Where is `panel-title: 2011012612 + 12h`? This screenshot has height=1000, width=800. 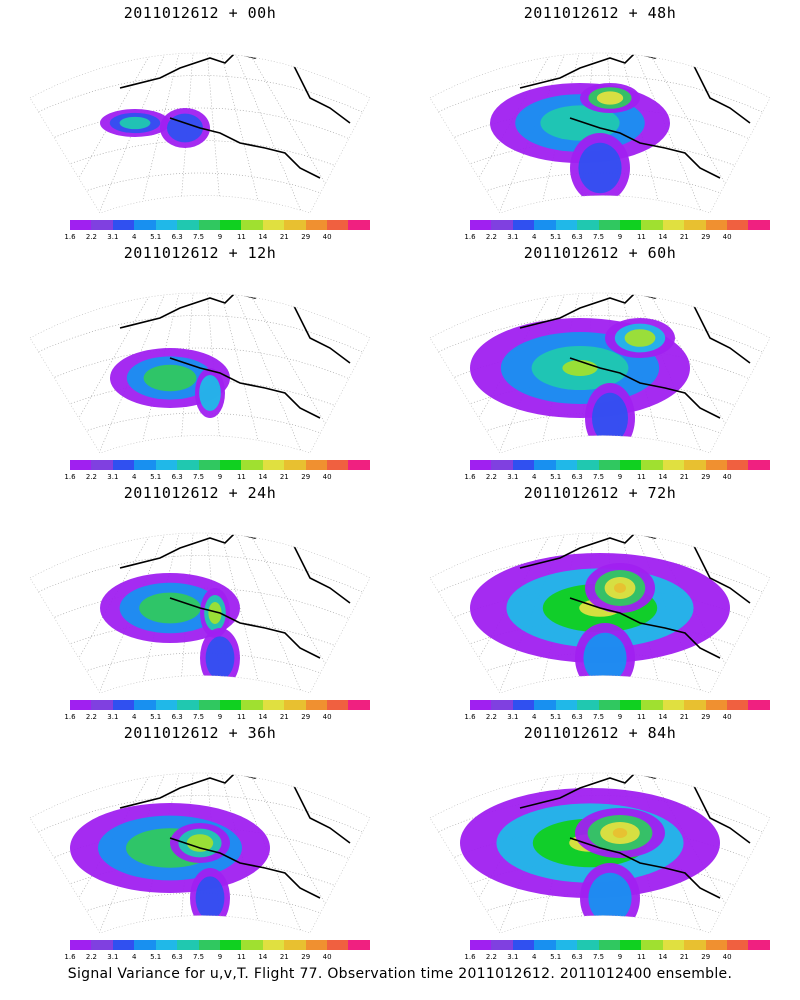 panel-title: 2011012612 + 12h is located at coordinates (200, 253).